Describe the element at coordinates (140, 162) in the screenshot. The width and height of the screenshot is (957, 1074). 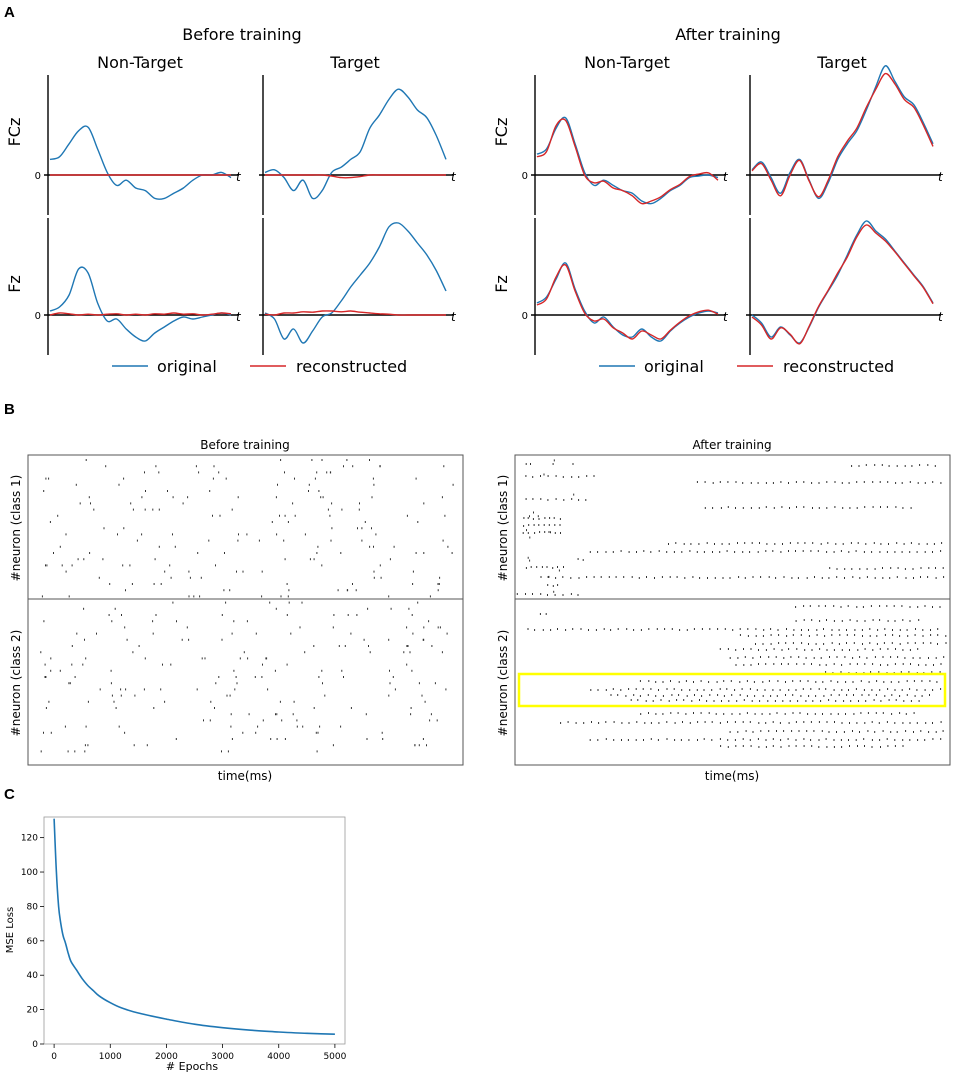
I see `erp-line-original-before-fcz-nontarget` at that location.